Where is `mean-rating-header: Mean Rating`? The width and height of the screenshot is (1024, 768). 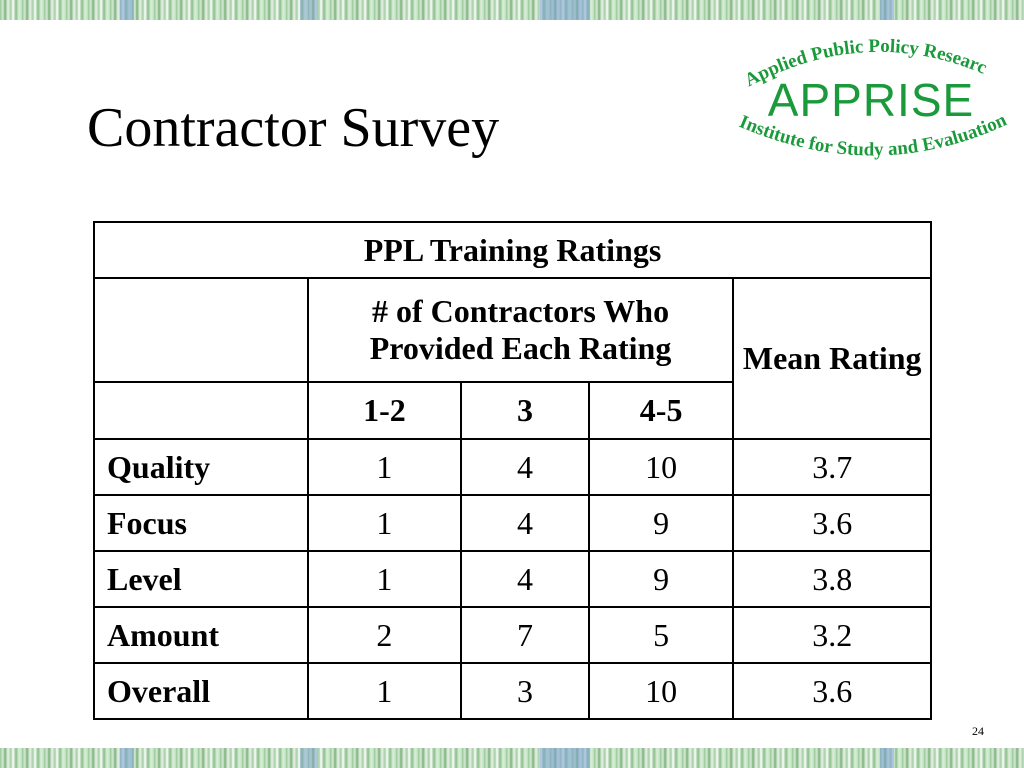
mean-rating-header: Mean Rating is located at coordinates (832, 358).